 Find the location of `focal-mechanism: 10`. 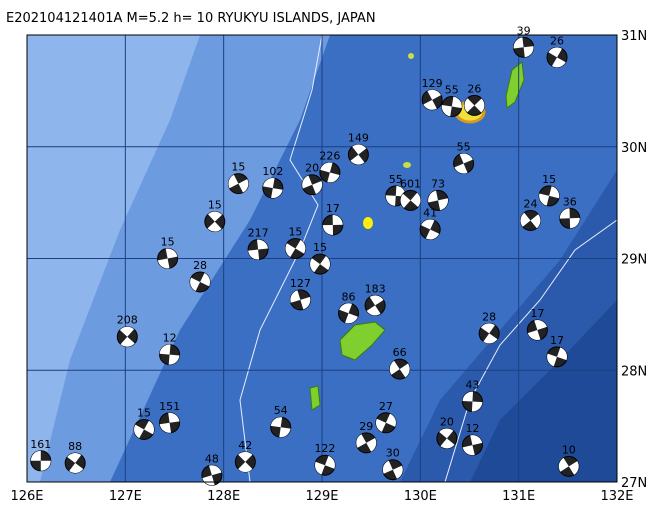

focal-mechanism: 10 is located at coordinates (569, 460).